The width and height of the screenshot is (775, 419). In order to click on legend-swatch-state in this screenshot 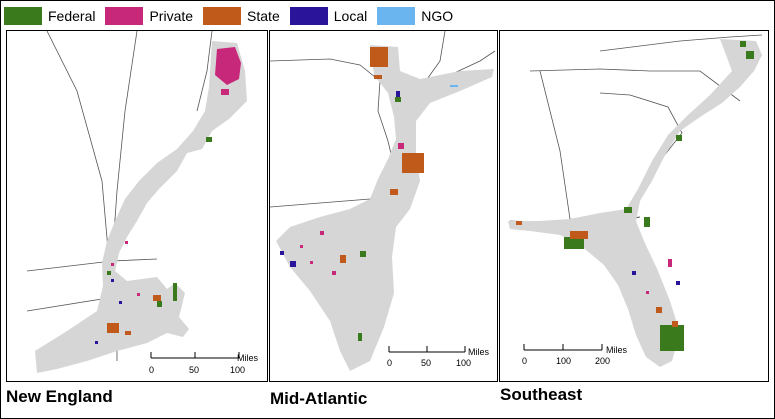, I will do `click(222, 16)`.